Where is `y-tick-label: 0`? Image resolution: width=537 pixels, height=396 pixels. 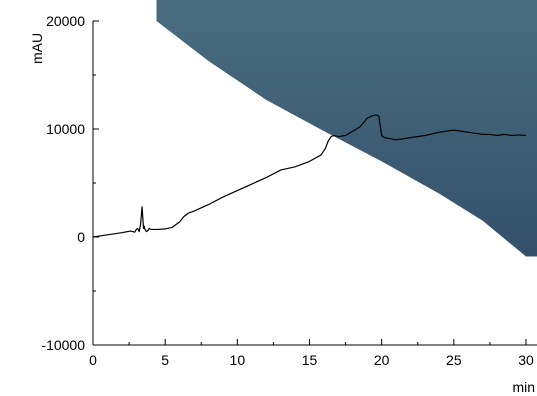 y-tick-label: 0 is located at coordinates (81, 237).